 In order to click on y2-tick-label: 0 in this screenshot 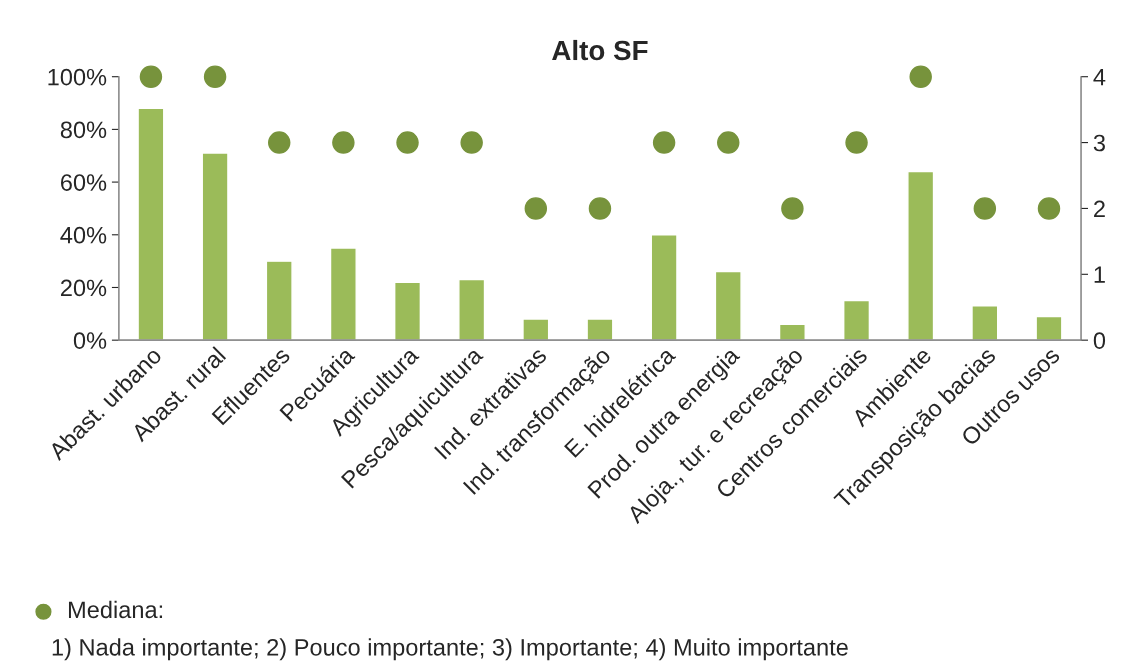, I will do `click(1099, 340)`.